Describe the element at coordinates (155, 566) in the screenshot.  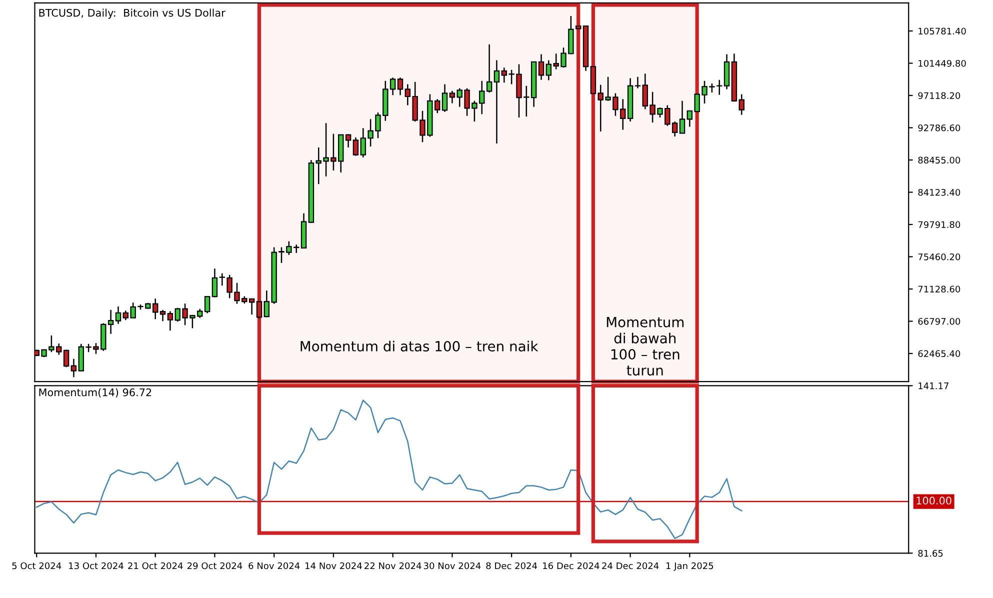
I see `x-tick-label: 21 Oct 2024` at that location.